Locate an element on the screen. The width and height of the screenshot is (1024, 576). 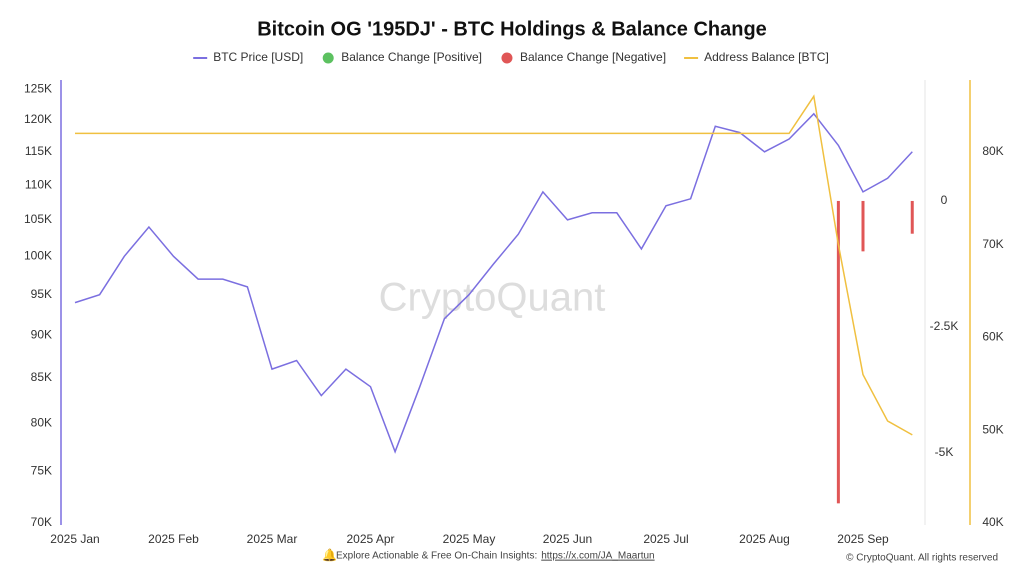
y-tick-label: 110K is located at coordinates (38, 184).